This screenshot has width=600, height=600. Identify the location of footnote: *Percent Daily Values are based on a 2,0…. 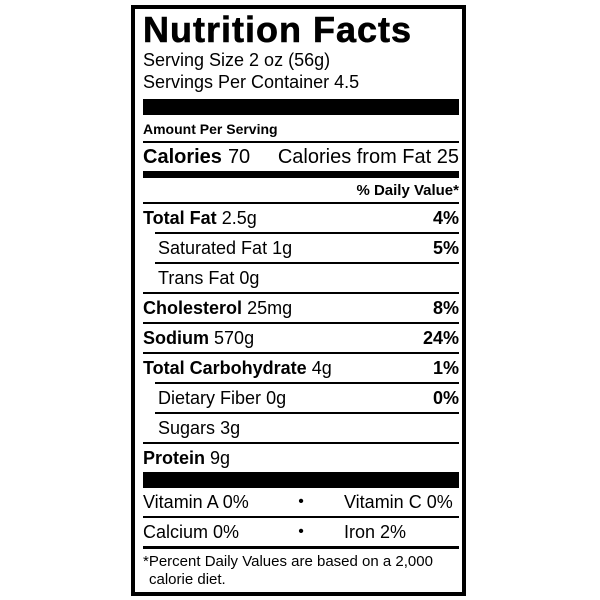
(301, 571).